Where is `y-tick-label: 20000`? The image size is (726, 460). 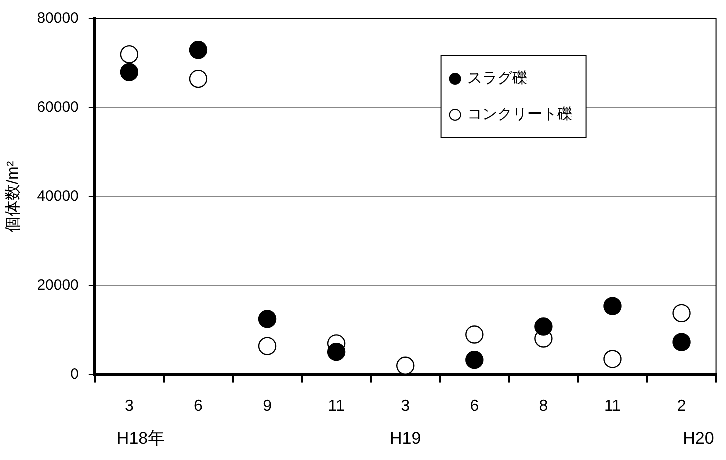 y-tick-label: 20000 is located at coordinates (58, 285).